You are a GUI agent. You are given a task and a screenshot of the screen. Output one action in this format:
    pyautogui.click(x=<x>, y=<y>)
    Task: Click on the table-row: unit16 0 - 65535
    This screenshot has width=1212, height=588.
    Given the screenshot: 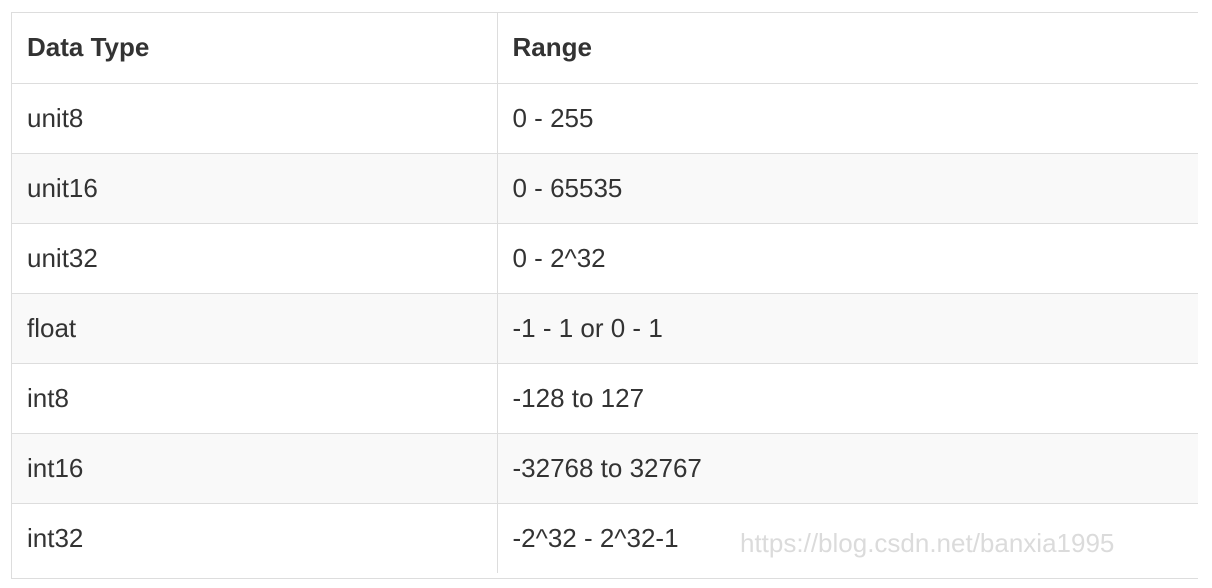 What is the action you would take?
    pyautogui.click(x=605, y=188)
    